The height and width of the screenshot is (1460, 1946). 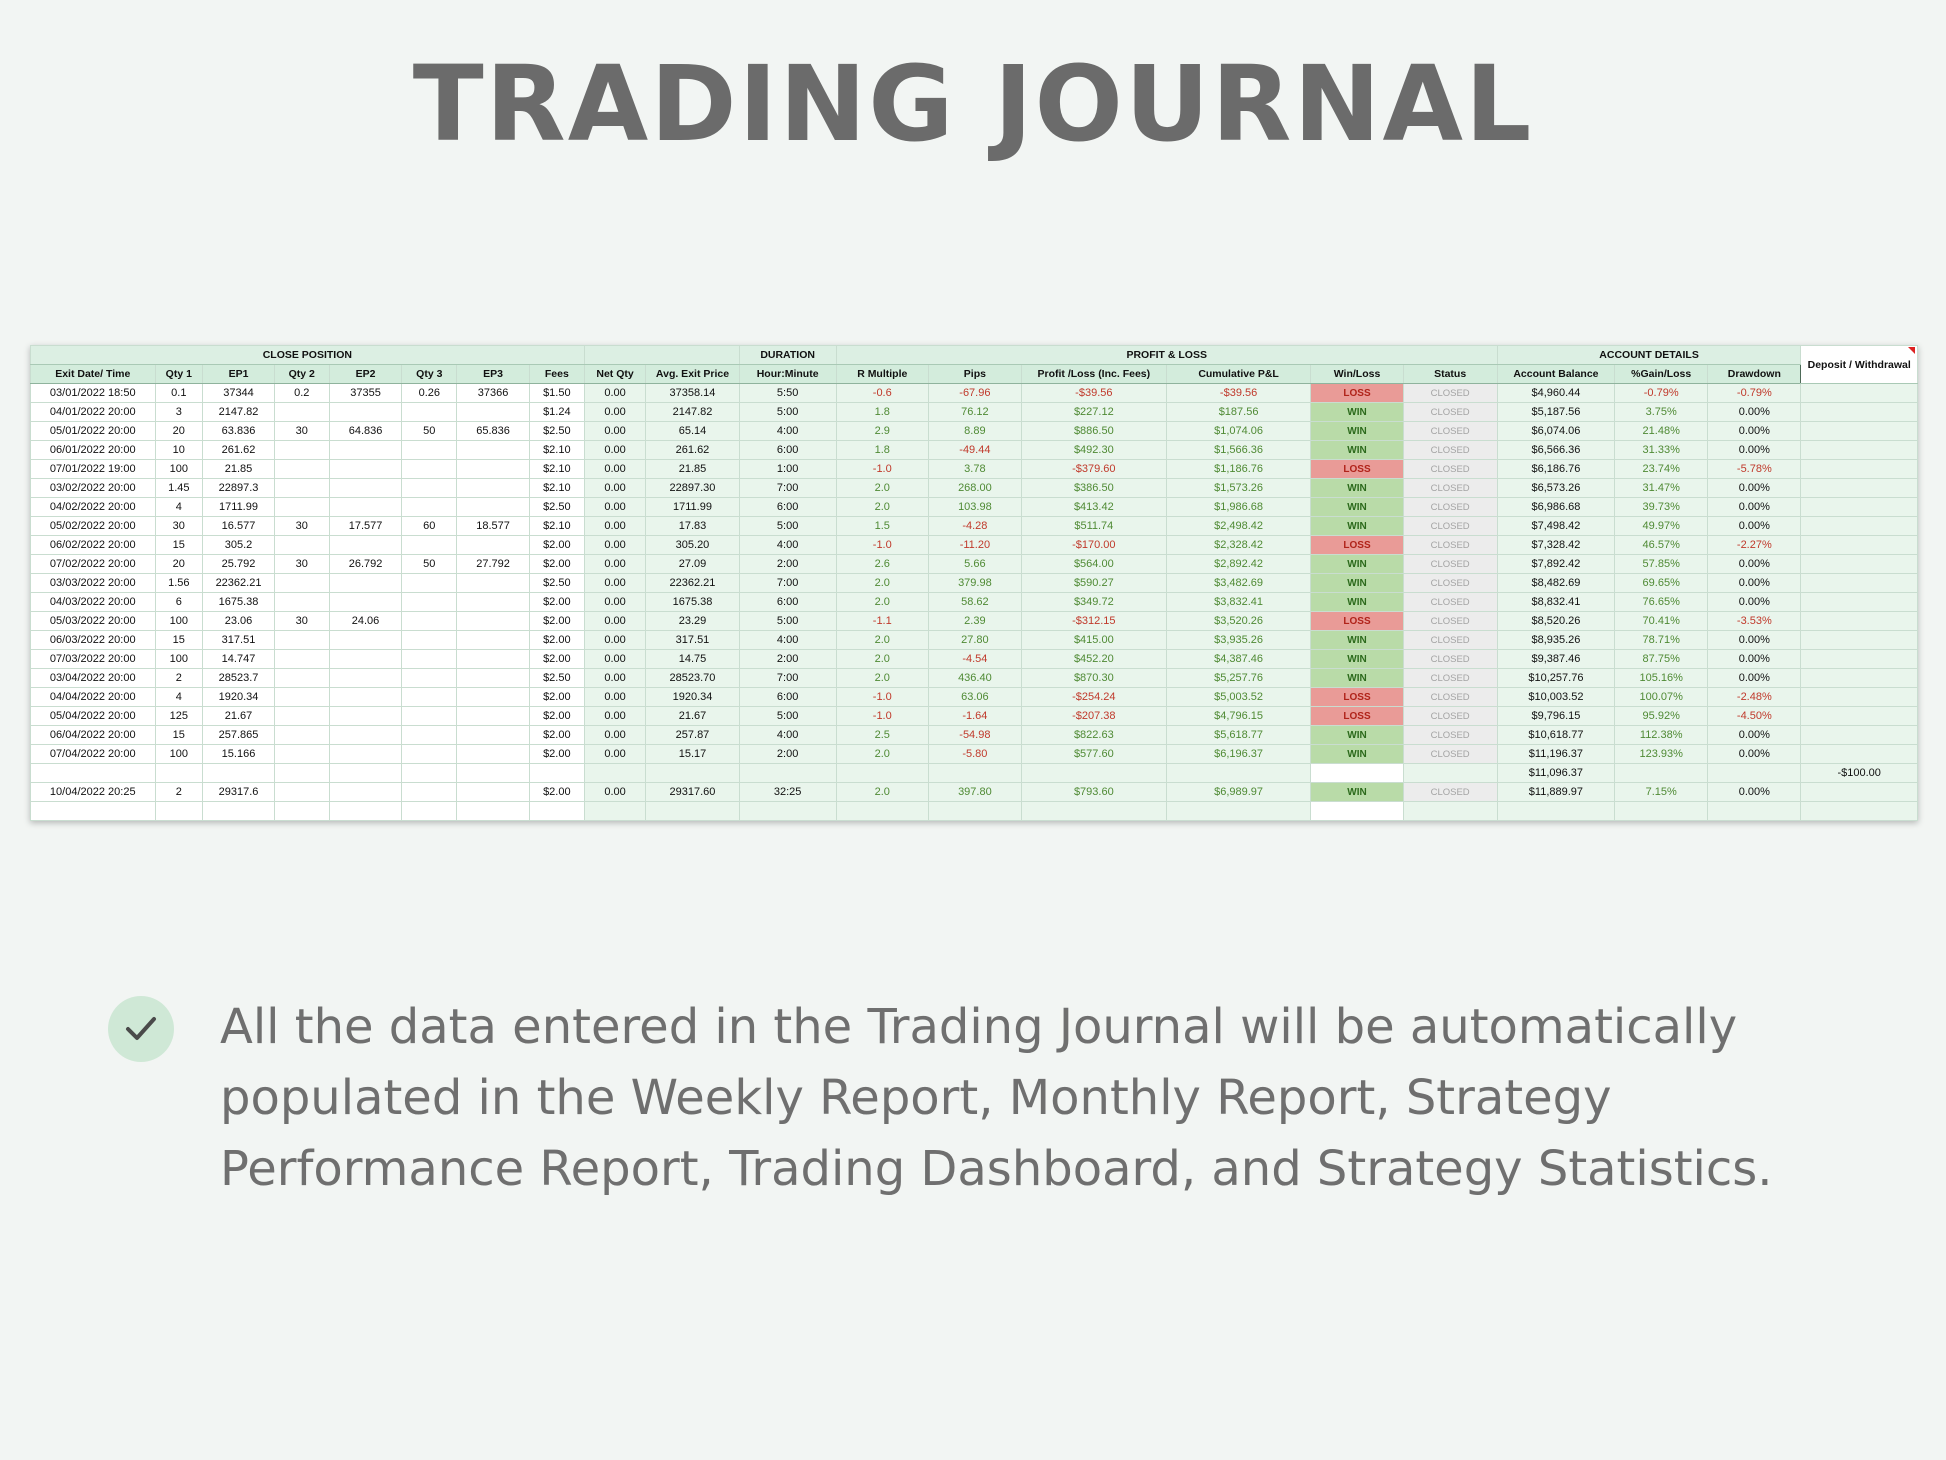 I want to click on cell-gain-loss: 78.71%, so click(x=1661, y=640).